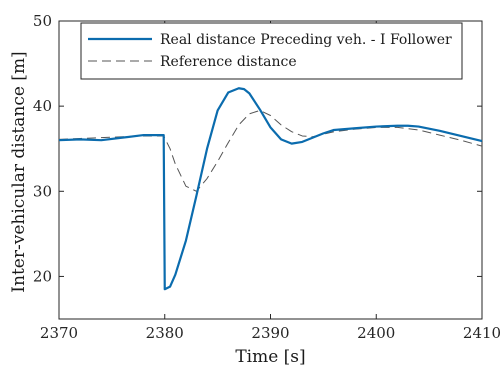 The width and height of the screenshot is (500, 374). Describe the element at coordinates (270, 357) in the screenshot. I see `x-axis-title: Time [s]` at that location.